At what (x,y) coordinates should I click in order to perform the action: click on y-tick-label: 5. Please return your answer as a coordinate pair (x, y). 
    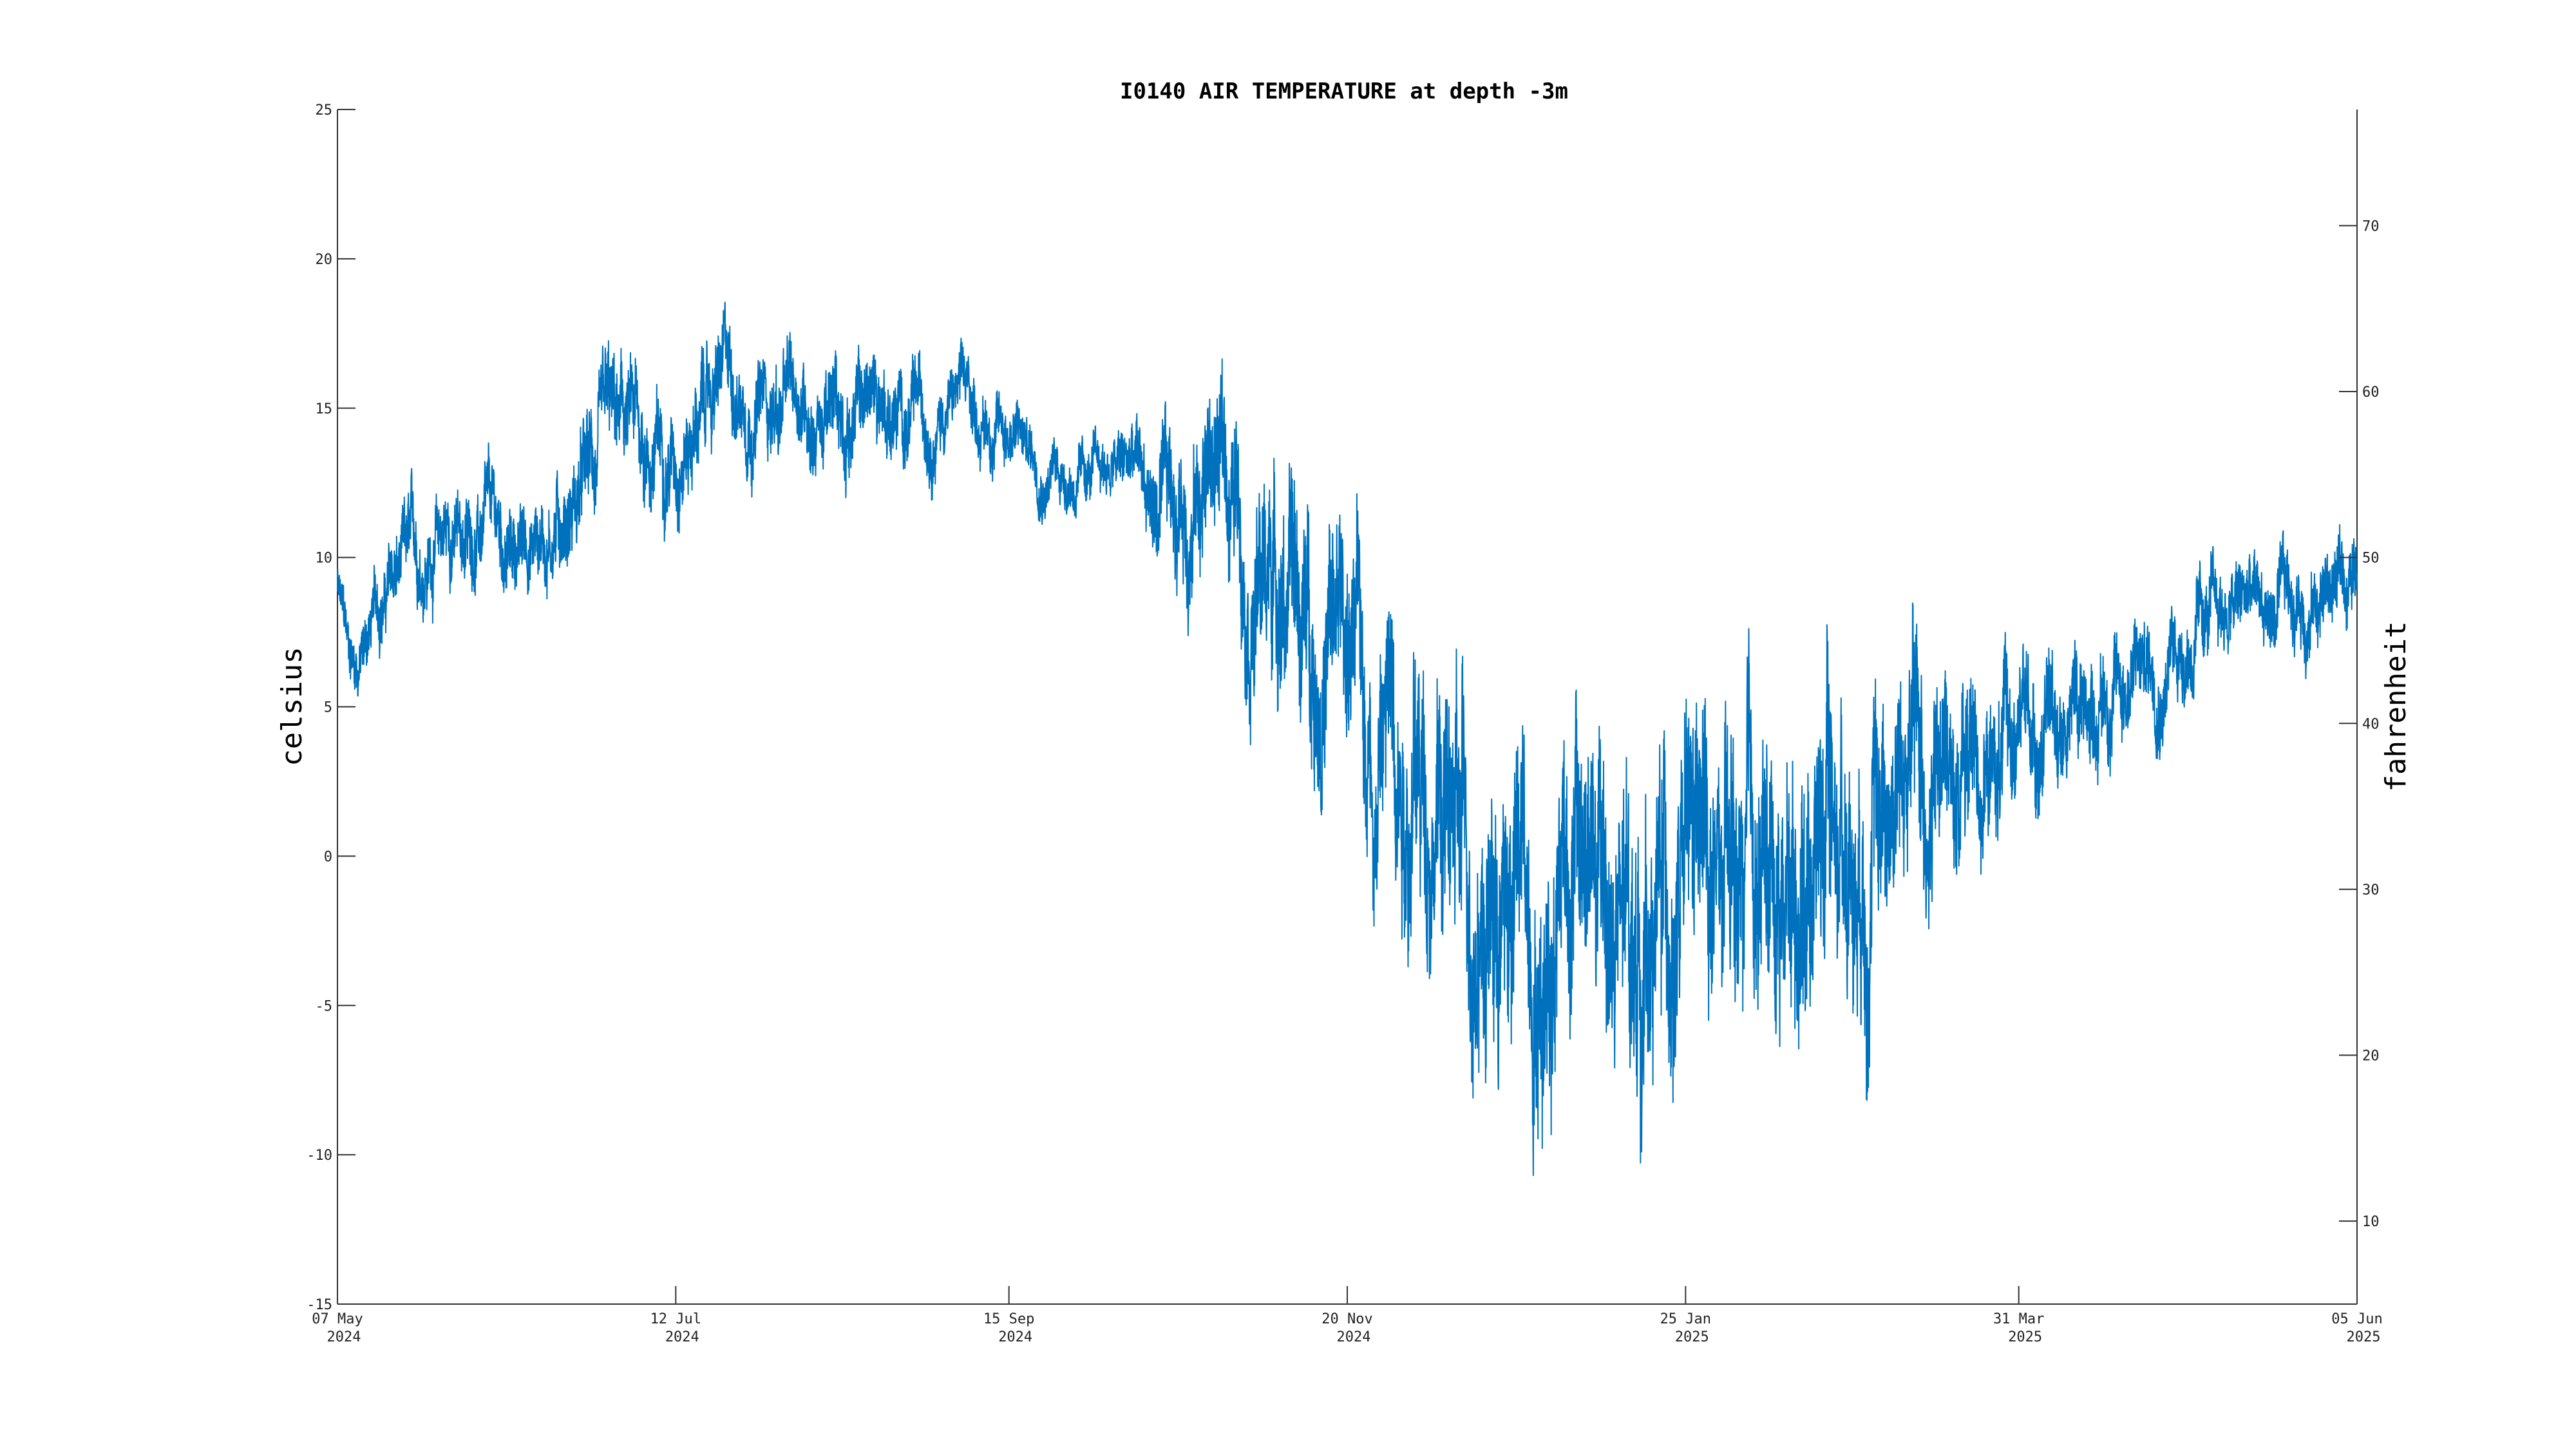
    Looking at the image, I should click on (328, 708).